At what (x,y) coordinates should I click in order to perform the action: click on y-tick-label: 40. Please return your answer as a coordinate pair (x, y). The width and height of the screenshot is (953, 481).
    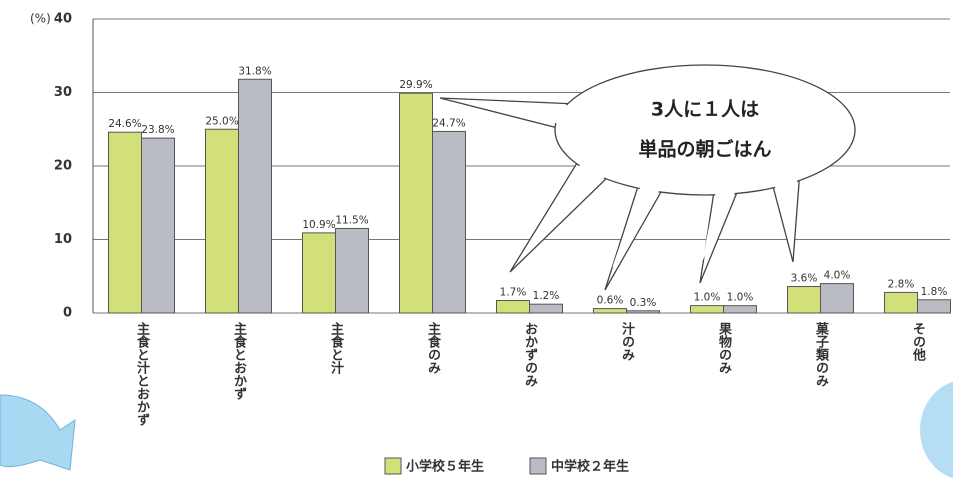
    Looking at the image, I should click on (63, 19).